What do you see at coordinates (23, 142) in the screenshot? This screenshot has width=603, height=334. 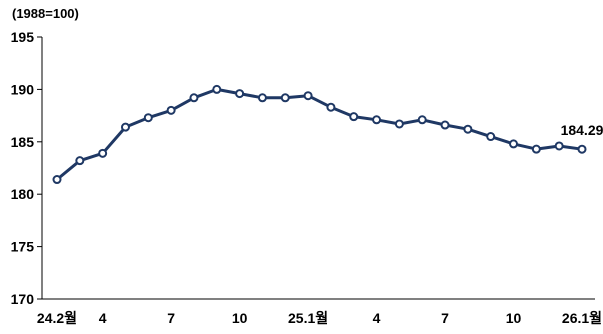 I see `y-tick-label: 185` at bounding box center [23, 142].